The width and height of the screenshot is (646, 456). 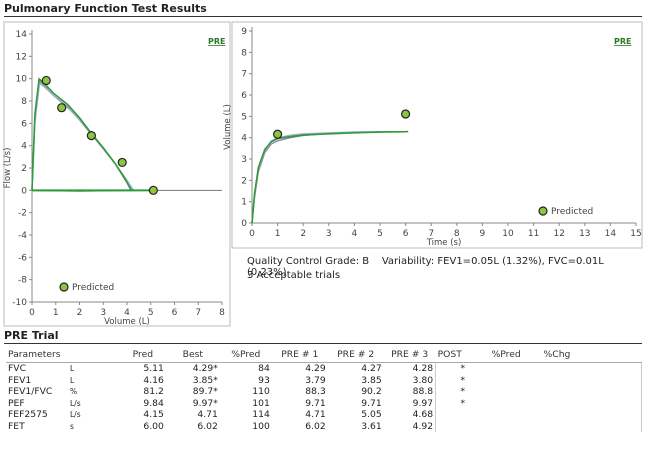 I want to click on x-tick-label: 12, so click(x=558, y=234).